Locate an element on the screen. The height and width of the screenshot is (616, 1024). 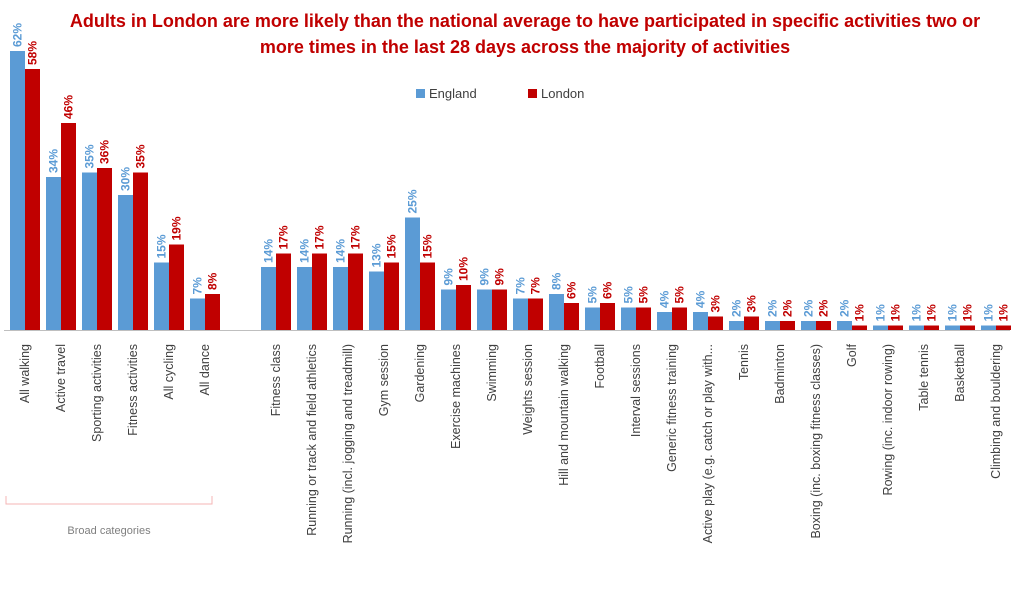
category-label-2: Sporting activities is located at coordinates (97, 393).